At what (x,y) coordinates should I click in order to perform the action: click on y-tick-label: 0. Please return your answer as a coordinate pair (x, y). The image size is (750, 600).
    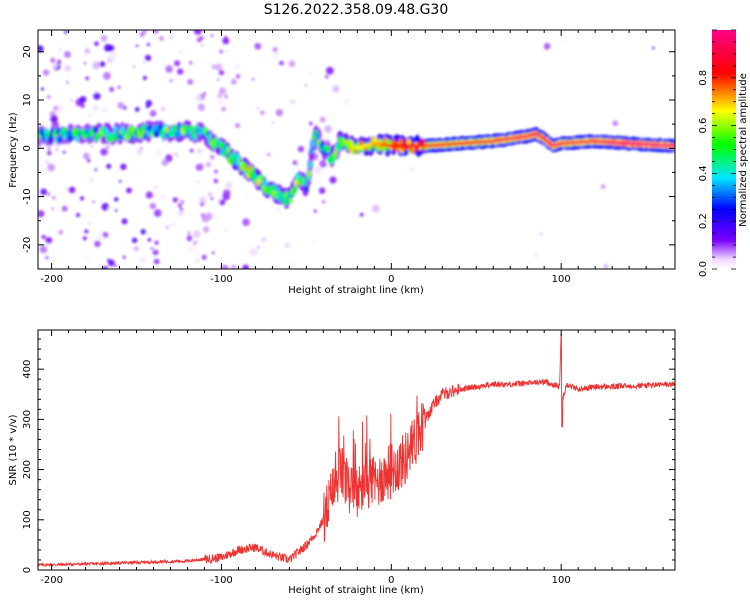
    Looking at the image, I should click on (27, 148).